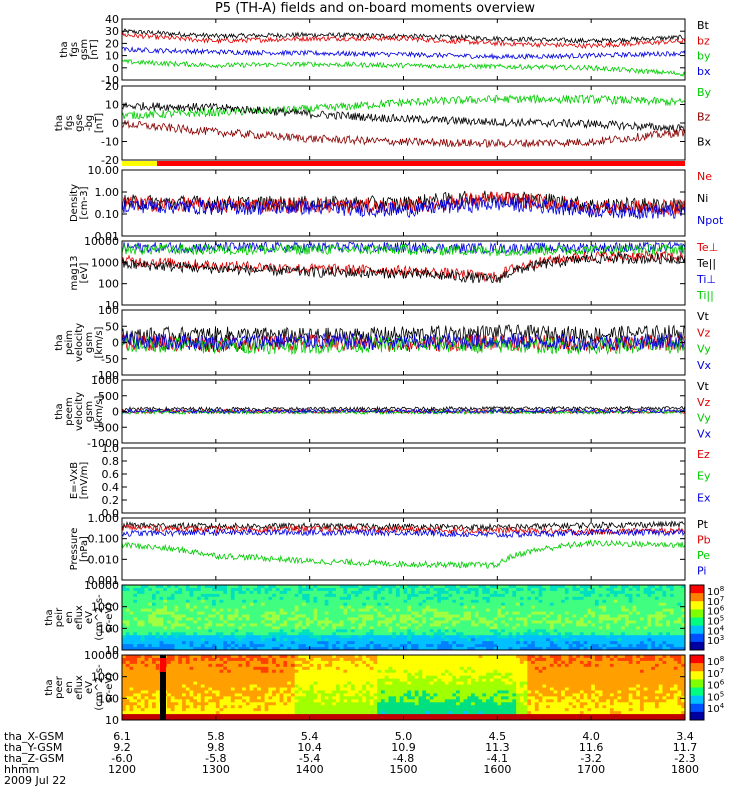 The image size is (750, 800). What do you see at coordinates (99, 342) in the screenshot?
I see `y-axis-label: [km/s]` at bounding box center [99, 342].